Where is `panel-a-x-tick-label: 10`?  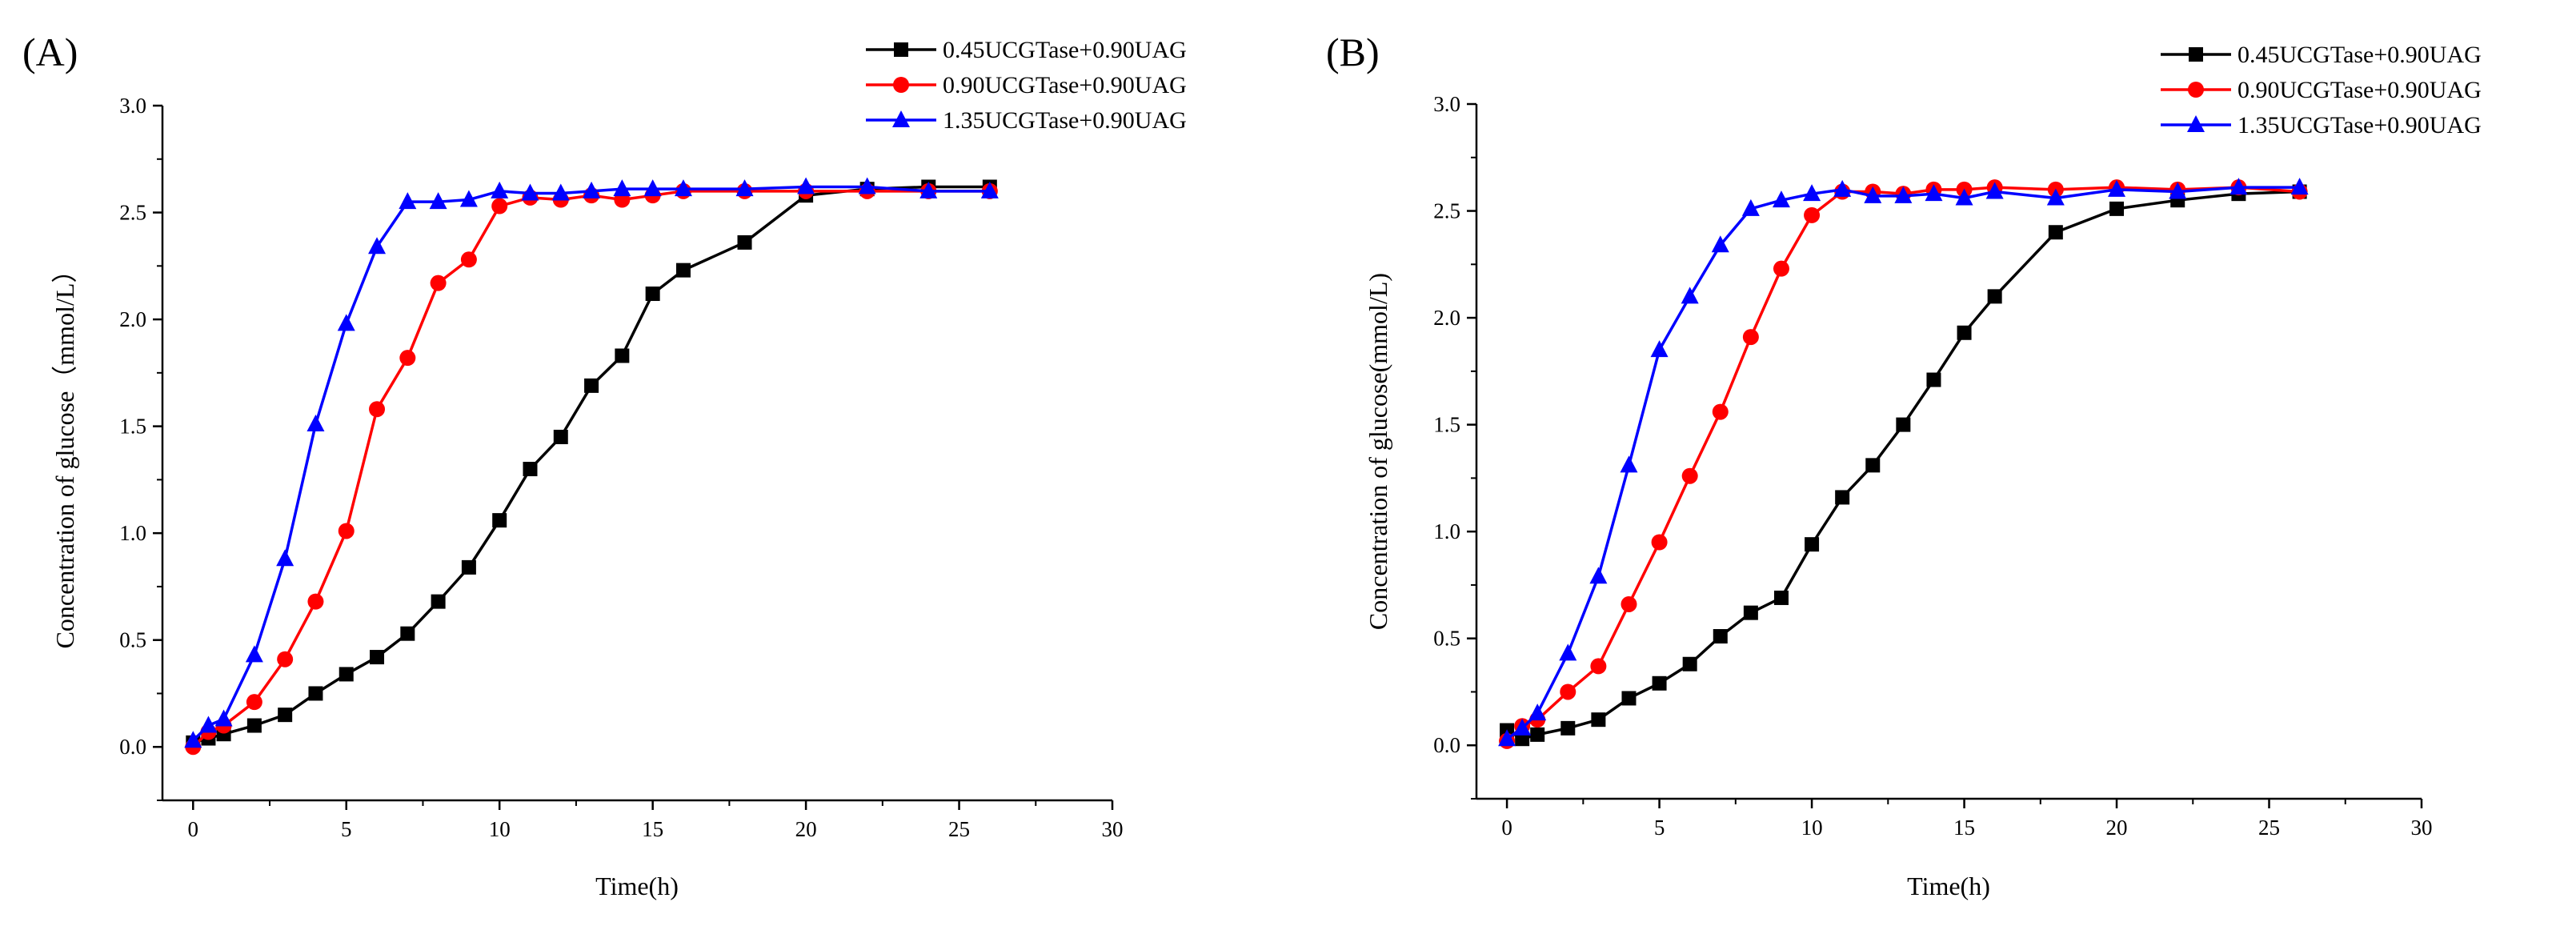
panel-a-x-tick-label: 10 is located at coordinates (500, 829).